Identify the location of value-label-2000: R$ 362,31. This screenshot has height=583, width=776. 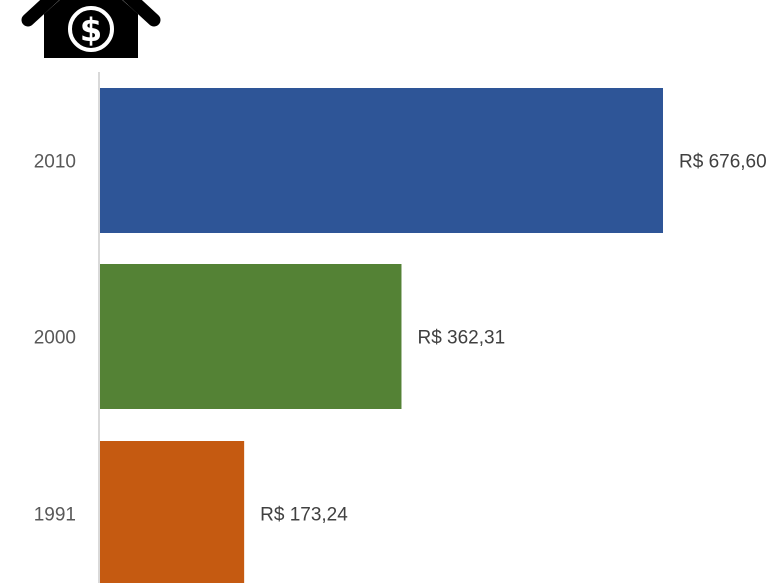
(461, 338).